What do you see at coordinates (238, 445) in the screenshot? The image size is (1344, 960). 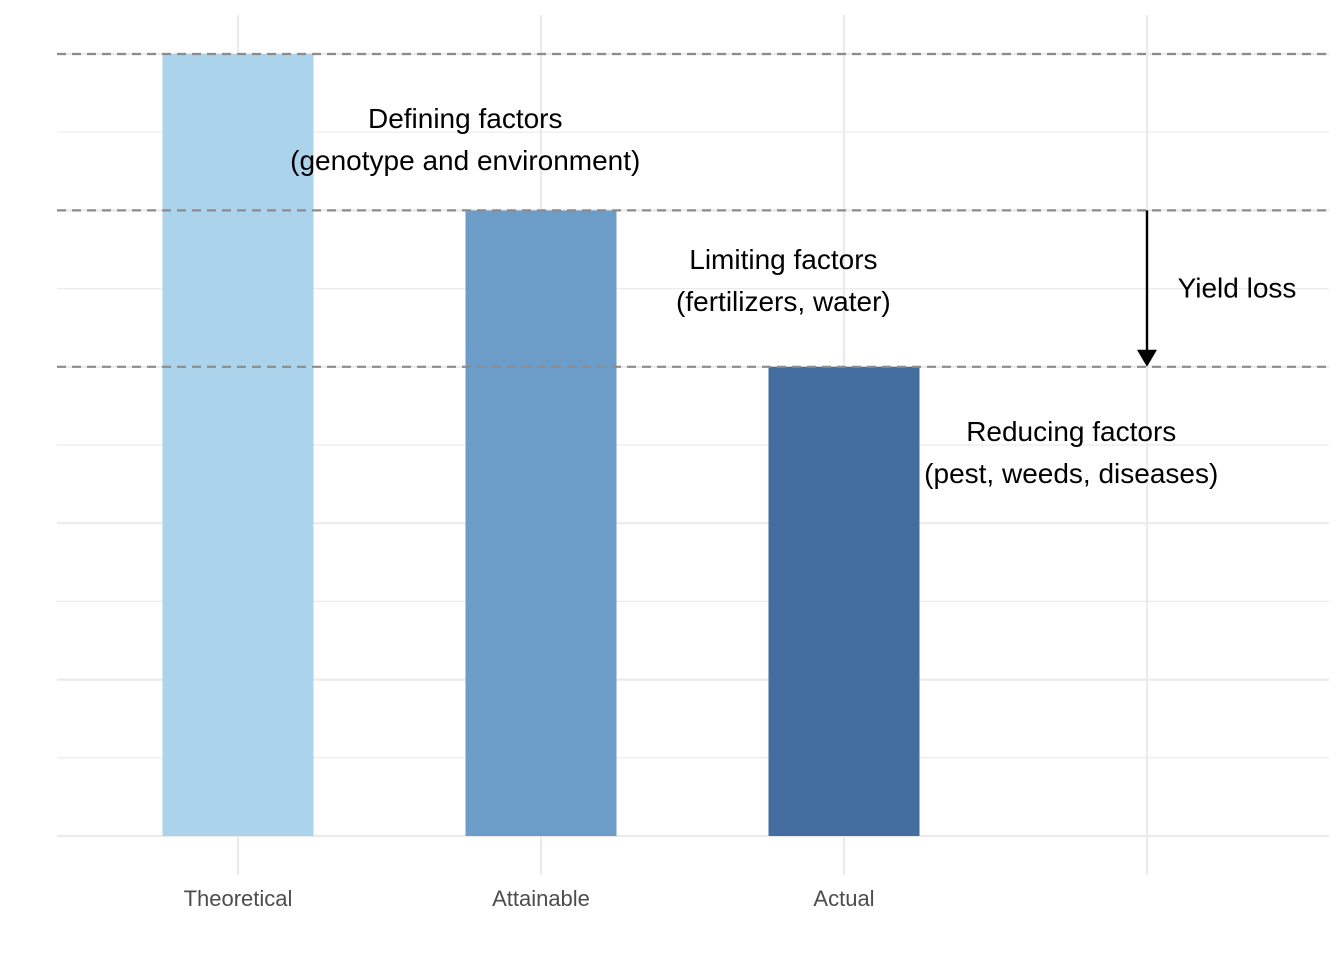 I see `bar-theoretical` at bounding box center [238, 445].